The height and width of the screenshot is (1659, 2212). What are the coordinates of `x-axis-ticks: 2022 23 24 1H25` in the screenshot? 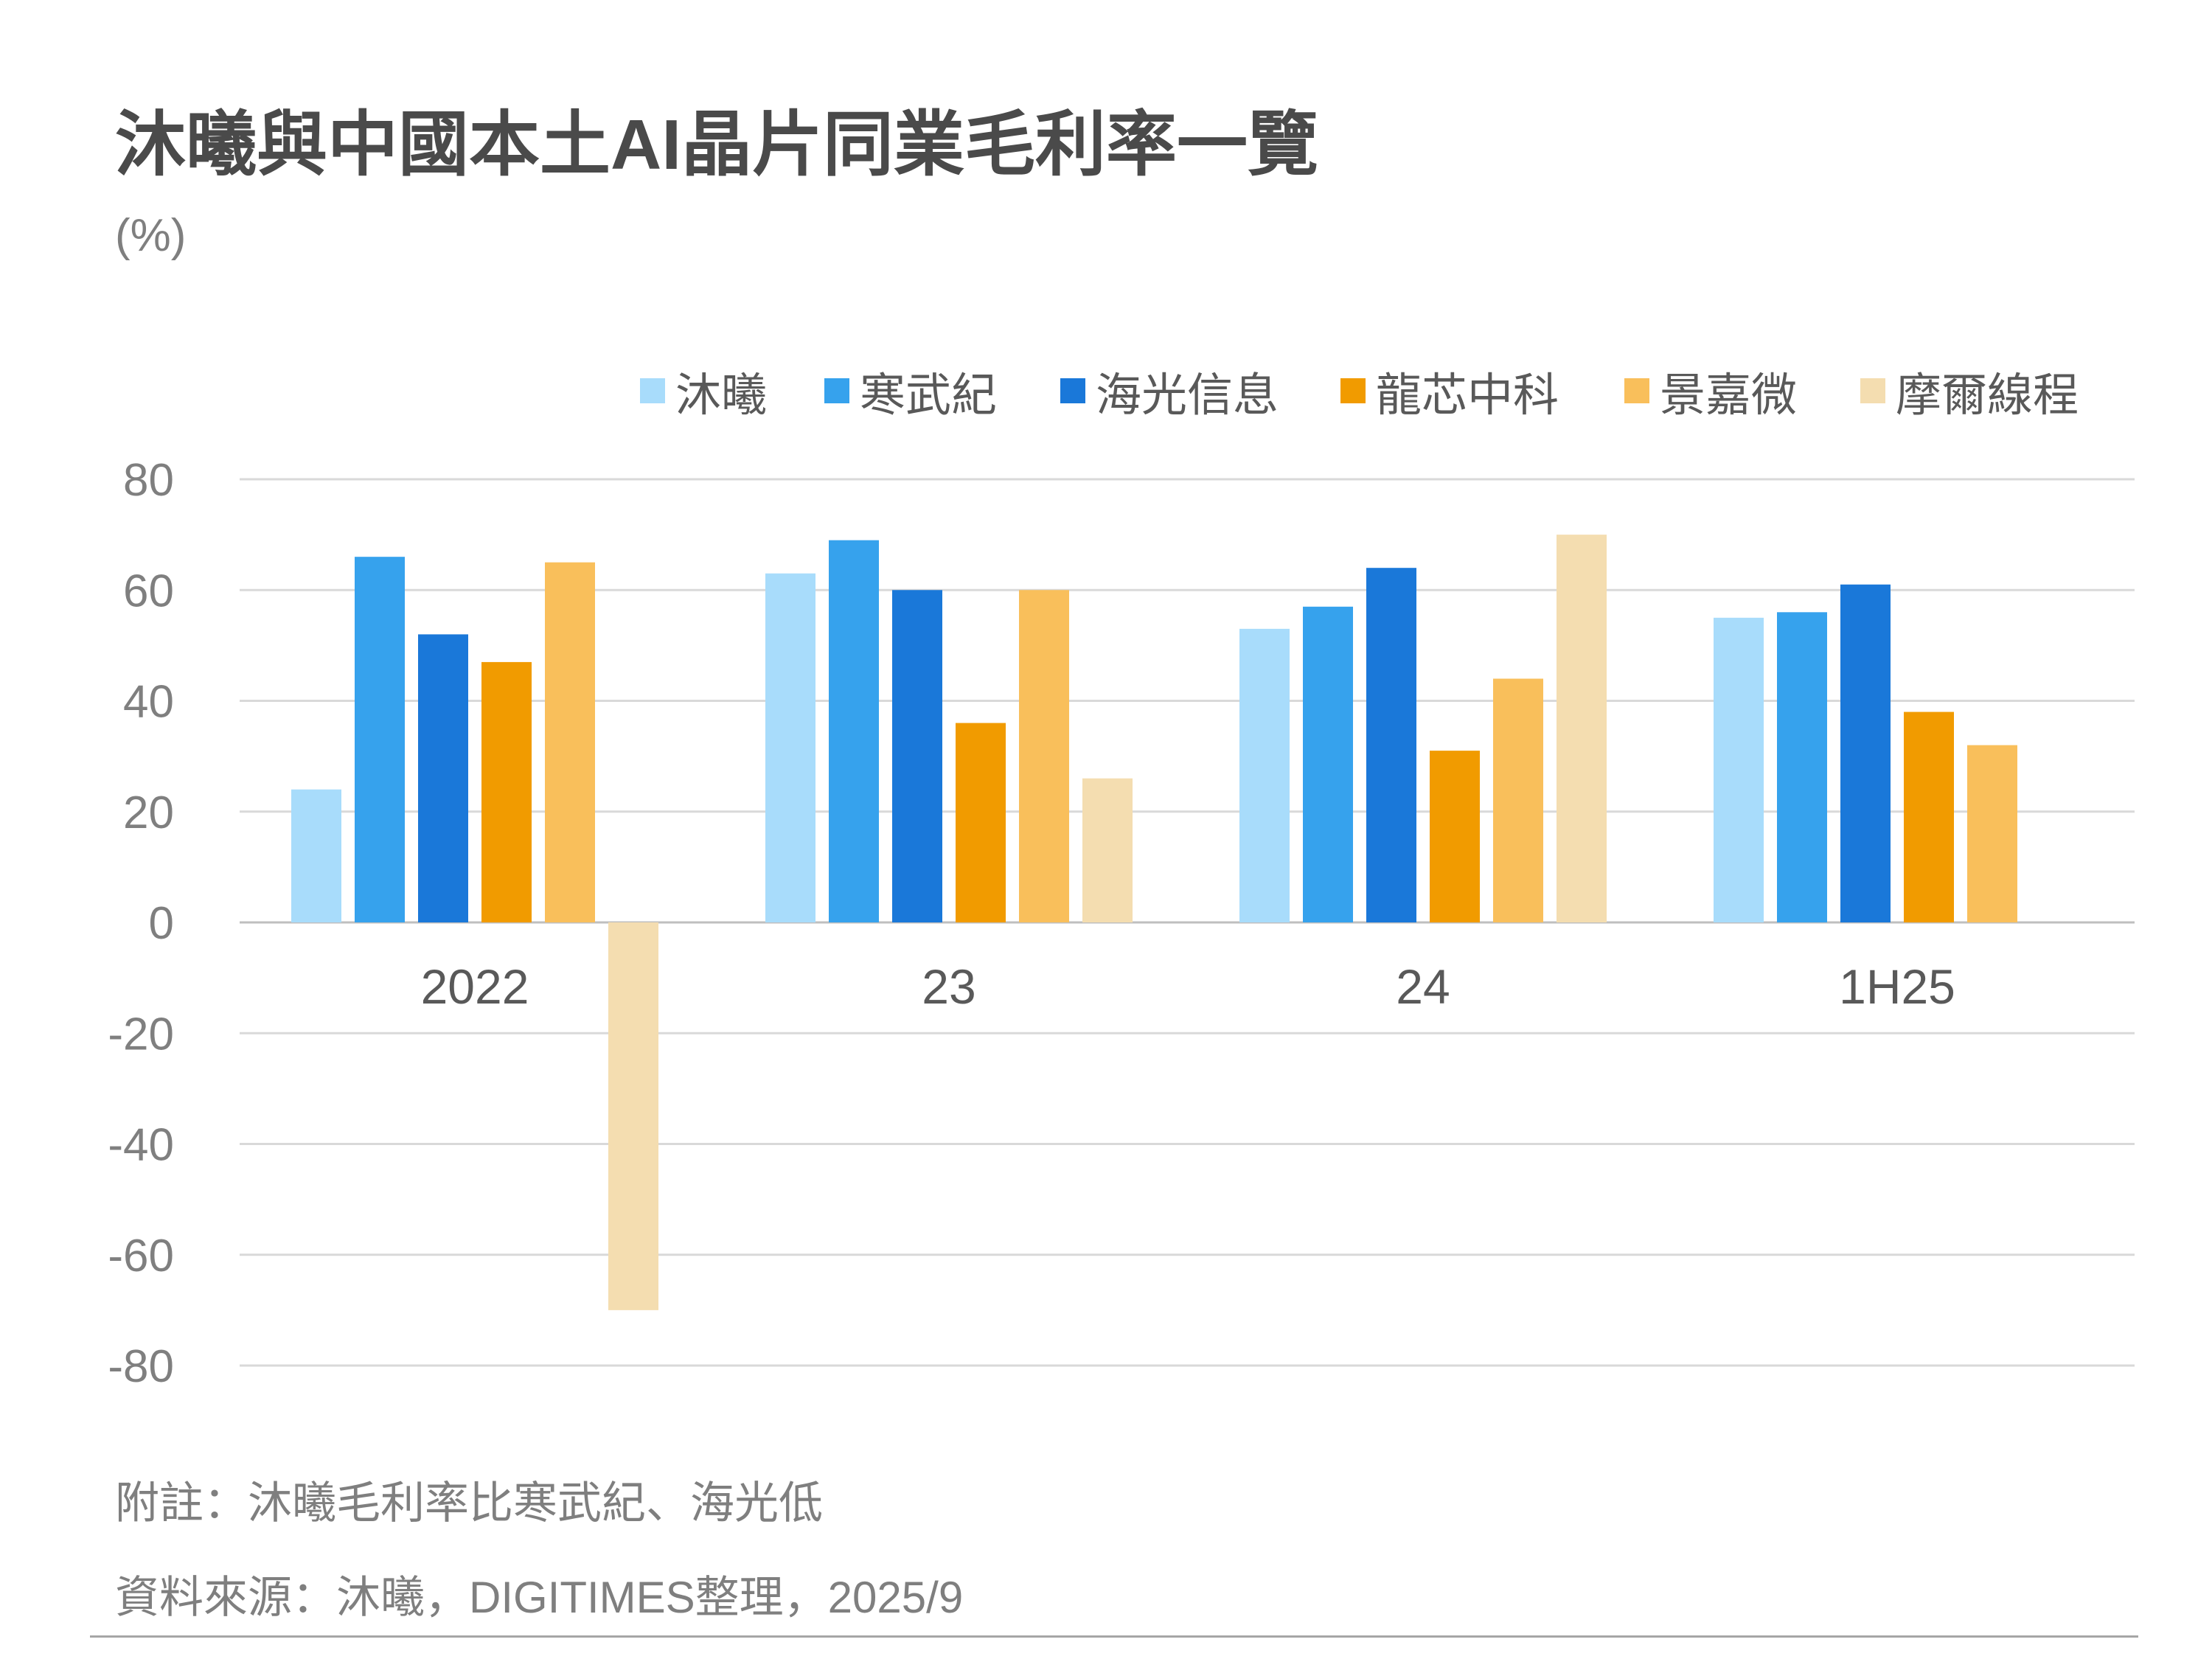 It's located at (1188, 986).